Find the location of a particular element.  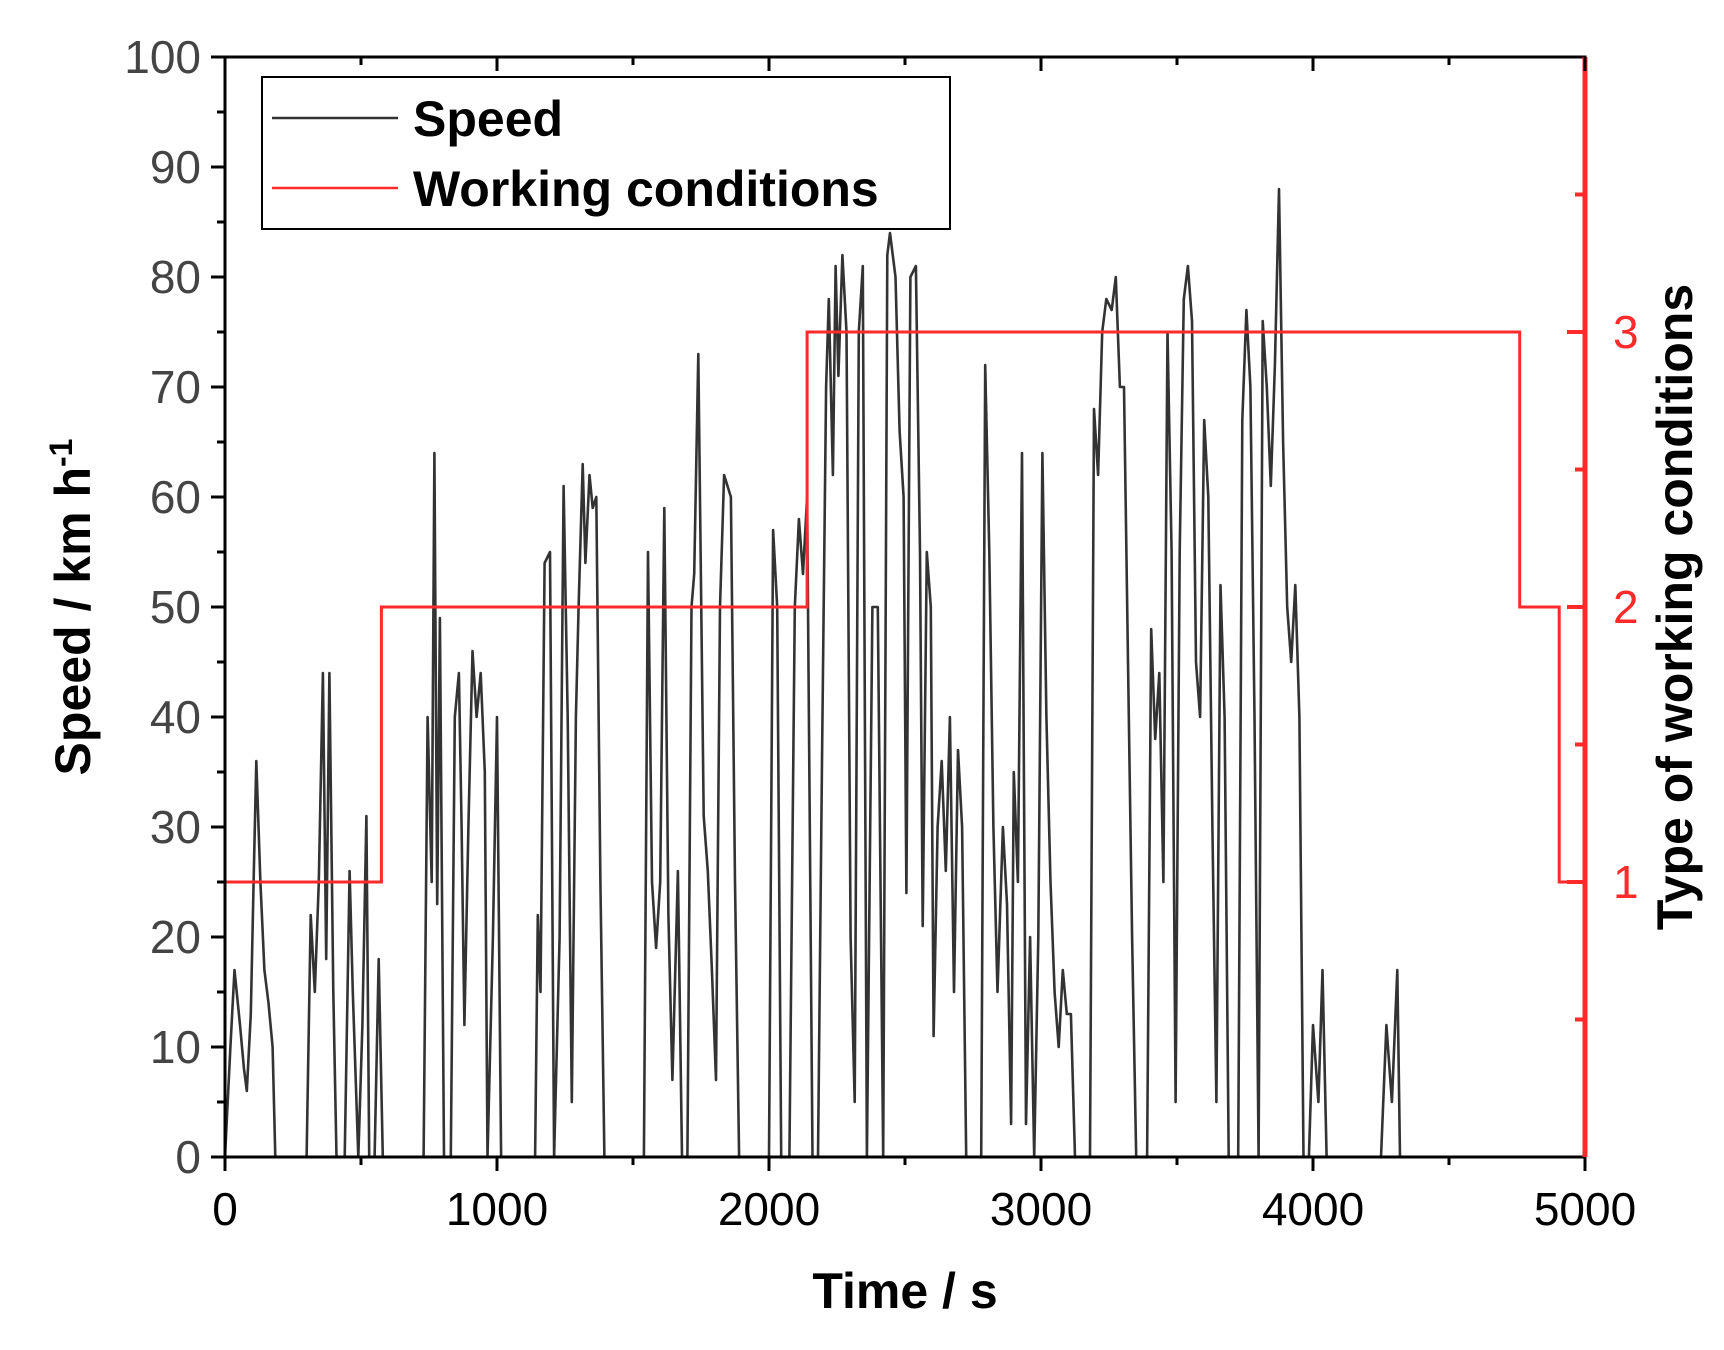

y2-tick-label: 1 is located at coordinates (1626, 882).